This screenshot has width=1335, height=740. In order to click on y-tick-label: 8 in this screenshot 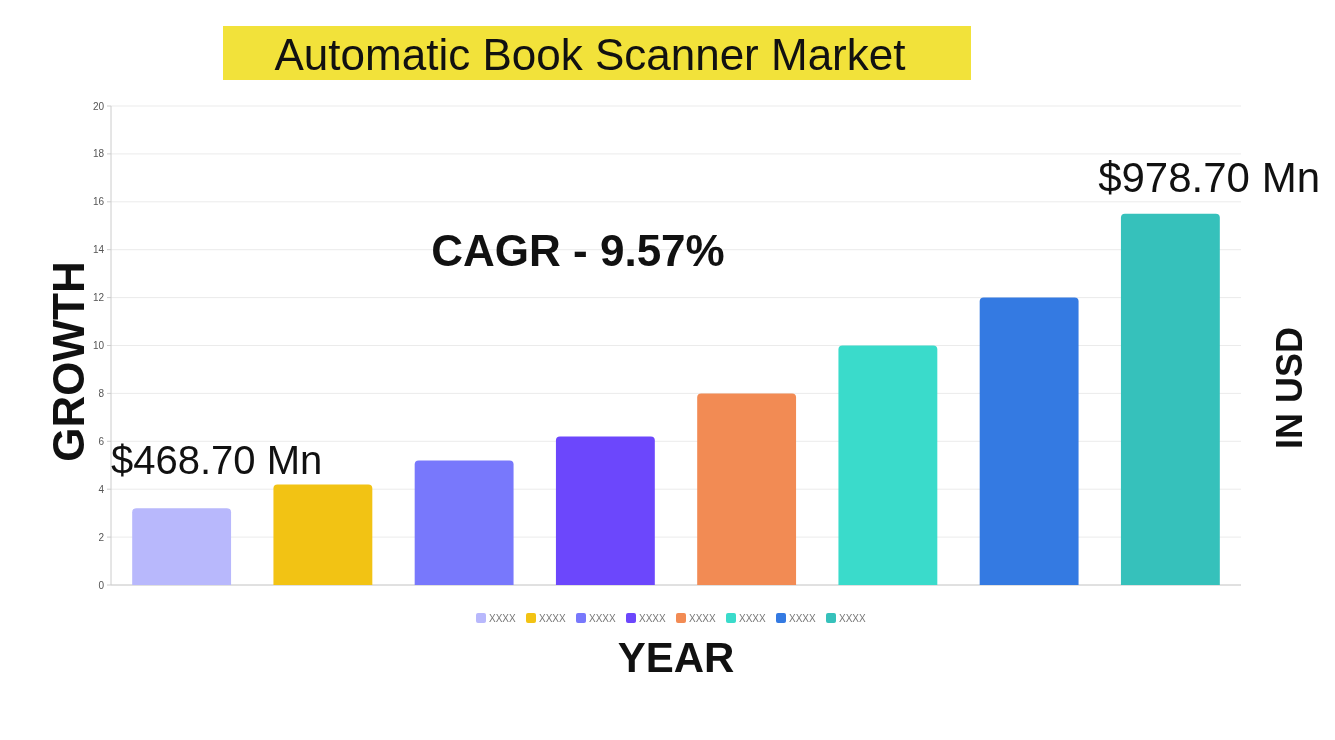, I will do `click(101, 393)`.